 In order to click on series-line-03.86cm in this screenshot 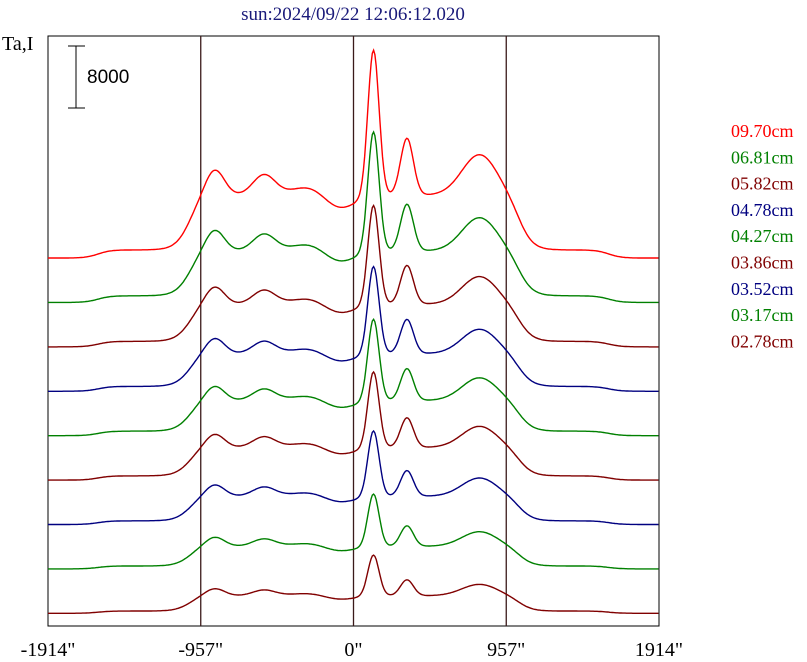, I will do `click(353, 425)`.